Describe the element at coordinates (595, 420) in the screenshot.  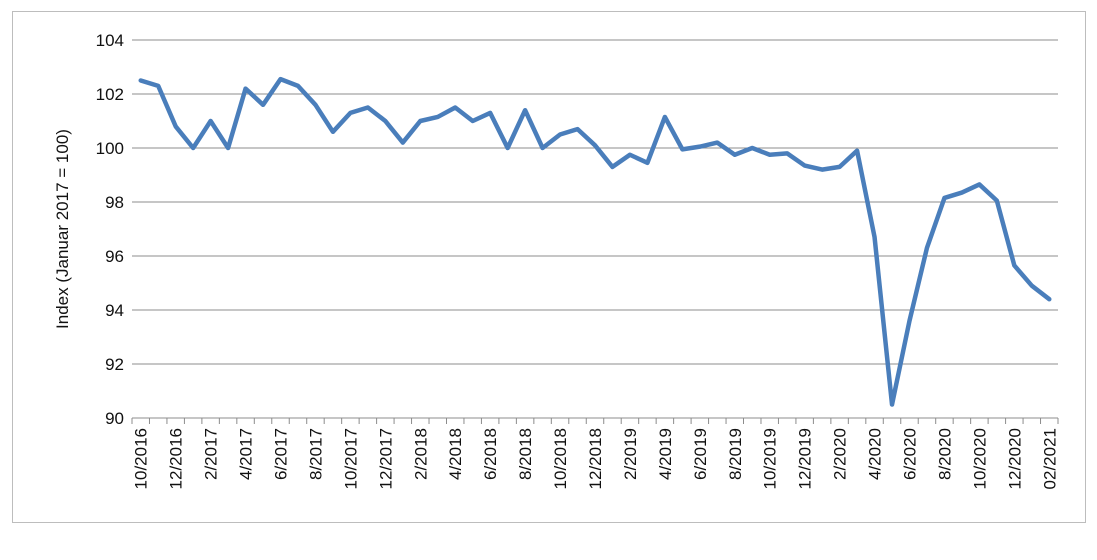
I see `x-axis` at that location.